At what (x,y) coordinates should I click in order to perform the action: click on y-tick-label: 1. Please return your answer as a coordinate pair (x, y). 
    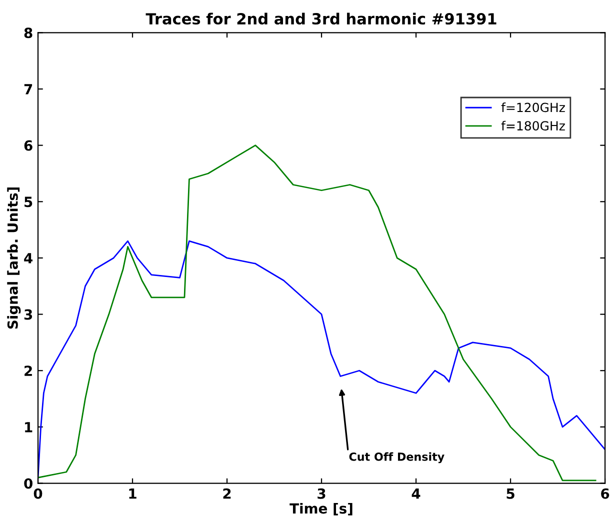
    Looking at the image, I should click on (28, 427).